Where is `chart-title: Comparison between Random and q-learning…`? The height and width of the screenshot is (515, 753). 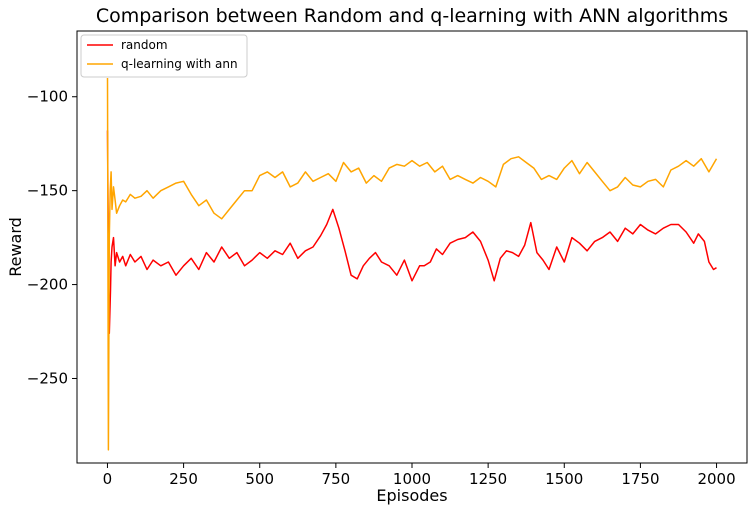 chart-title: Comparison between Random and q-learning… is located at coordinates (412, 16).